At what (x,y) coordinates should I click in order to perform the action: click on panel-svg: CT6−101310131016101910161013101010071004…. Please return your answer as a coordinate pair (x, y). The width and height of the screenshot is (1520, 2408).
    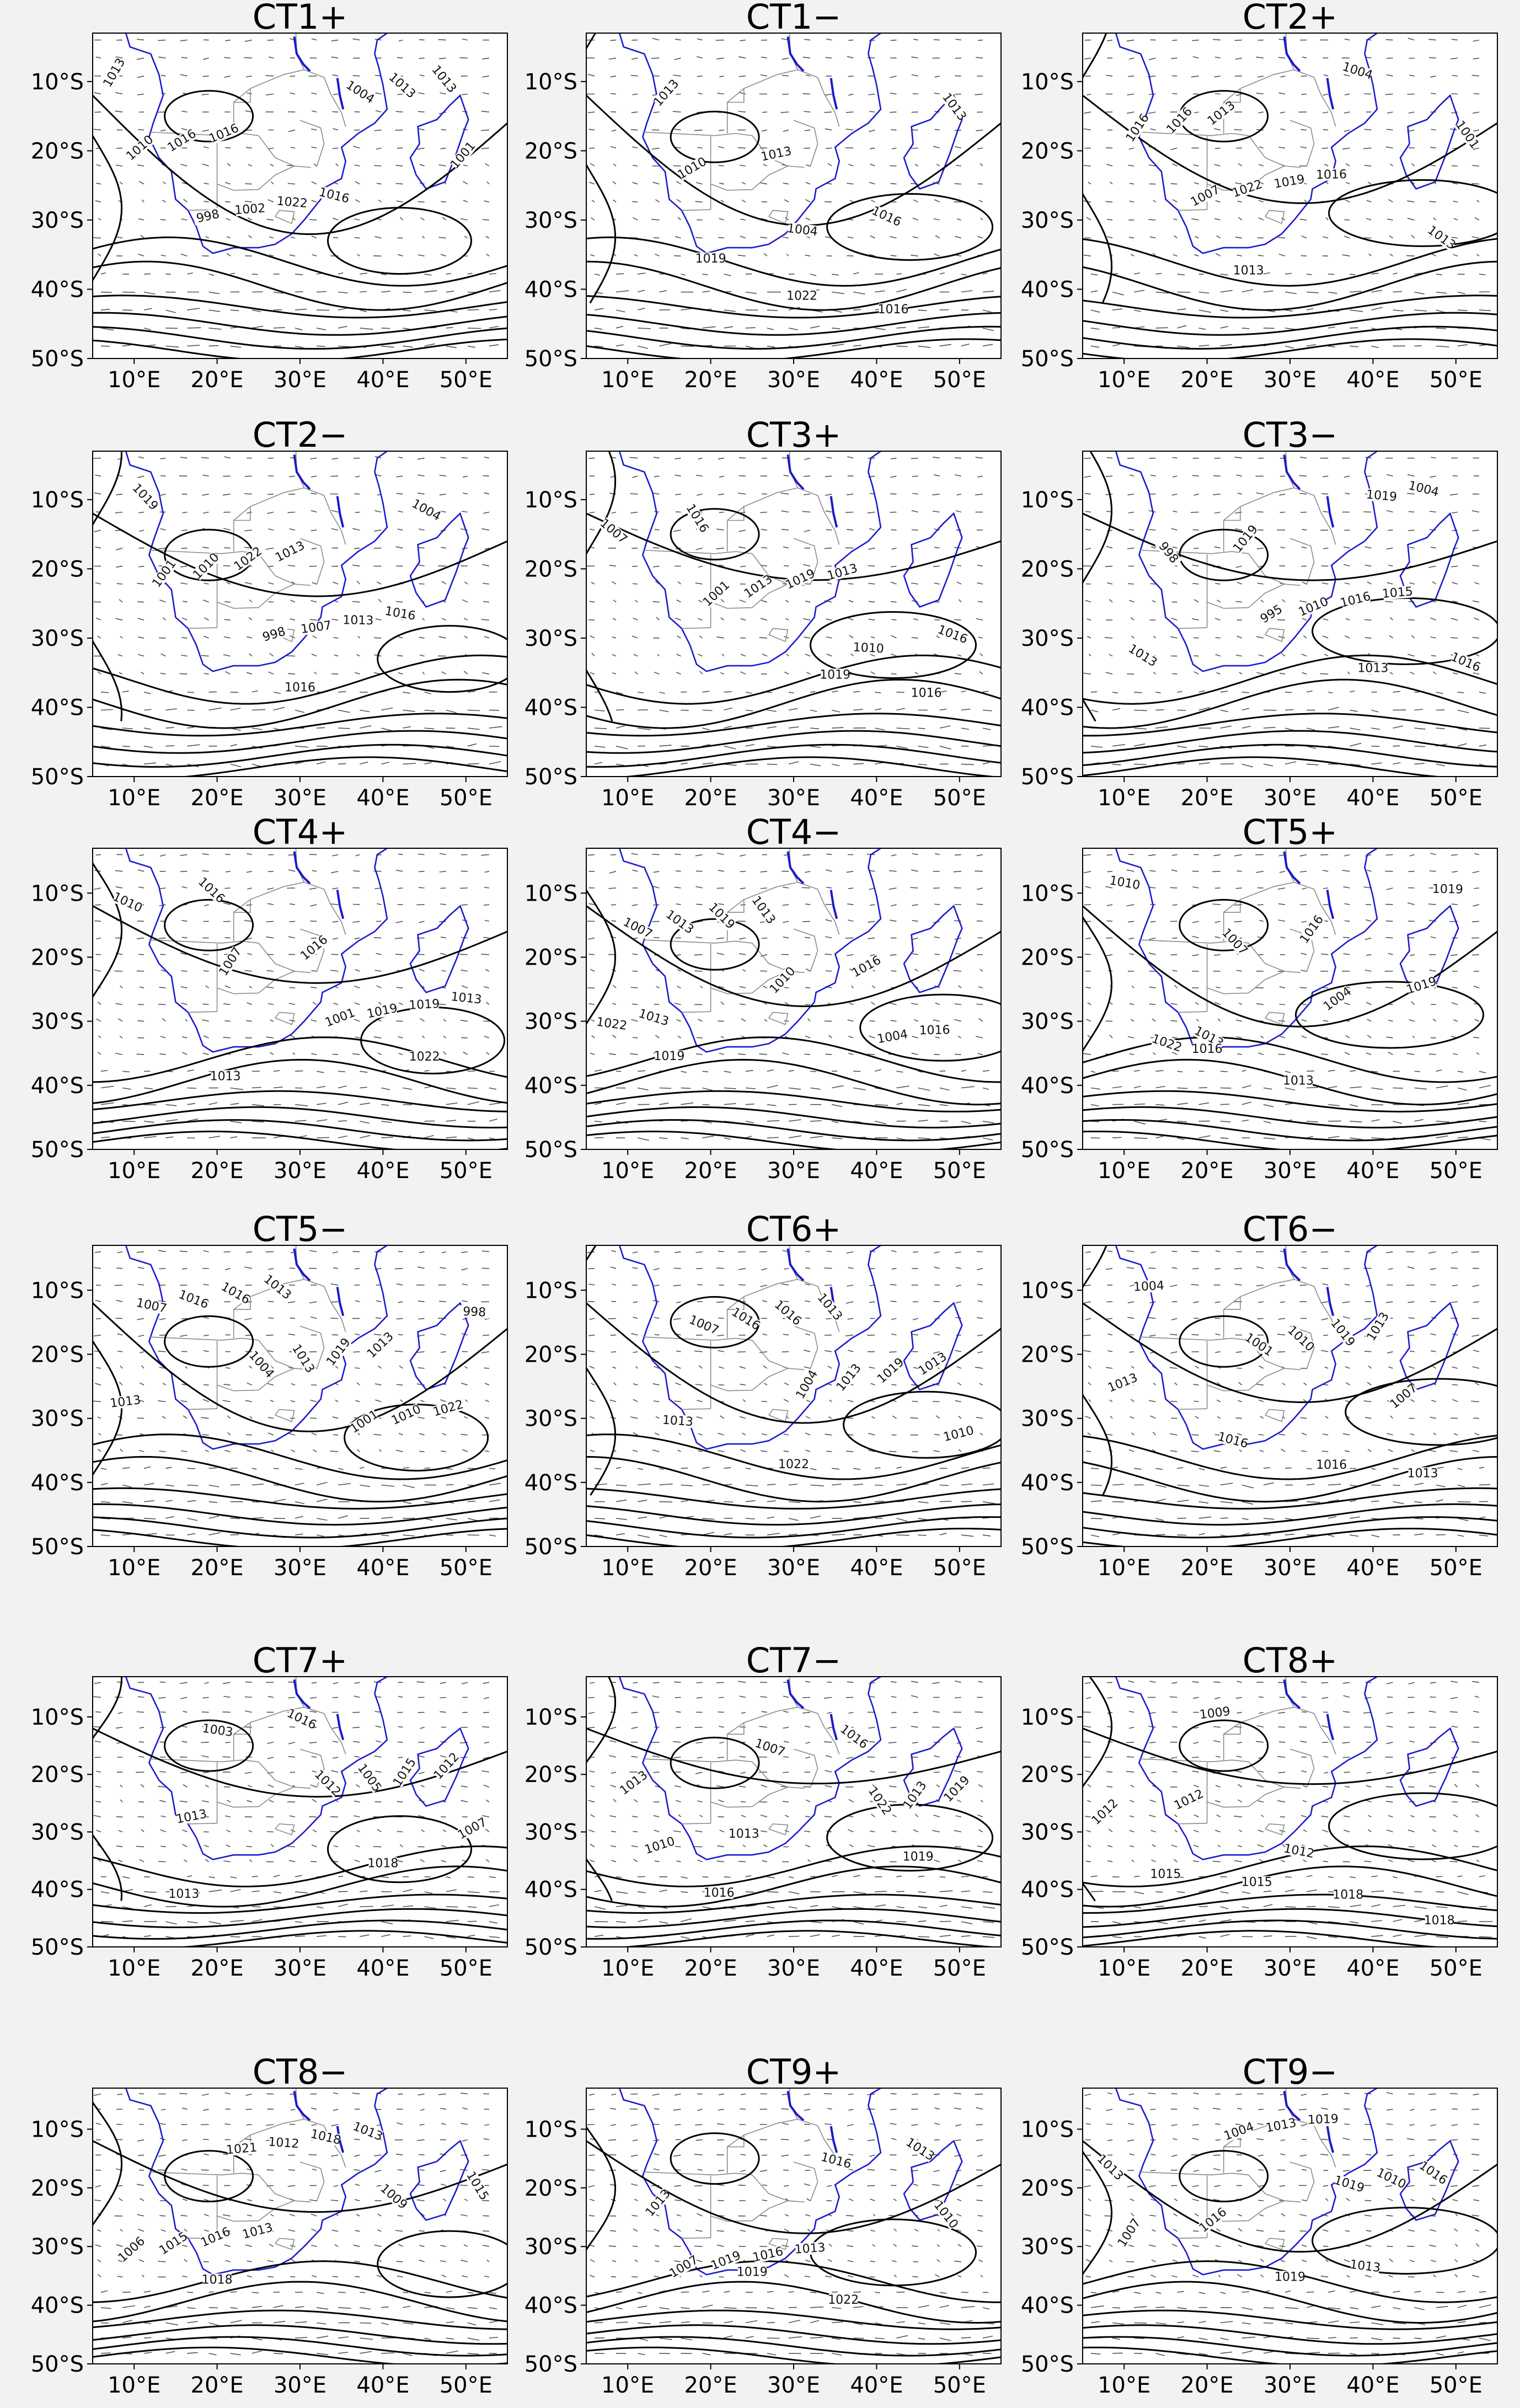
    Looking at the image, I should click on (1260, 1399).